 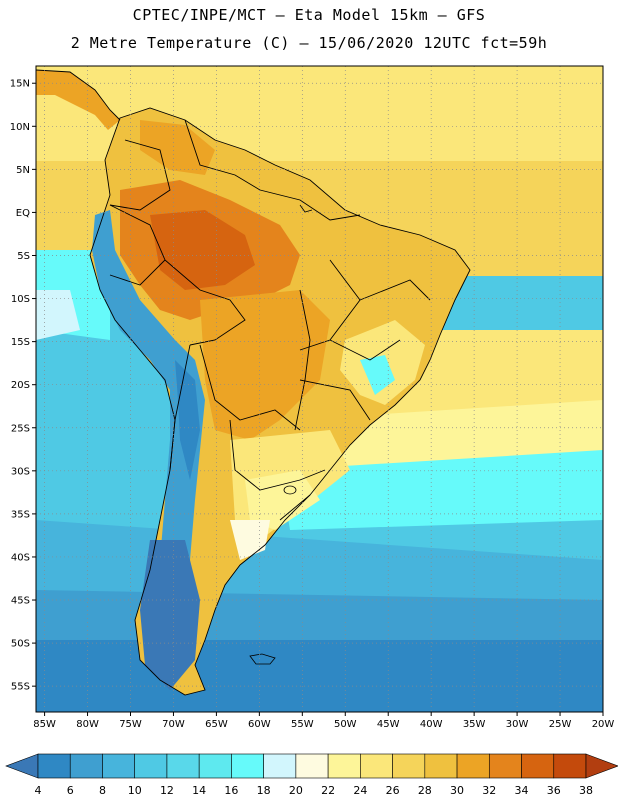 I want to click on lat-label: 20S, so click(x=20, y=385).